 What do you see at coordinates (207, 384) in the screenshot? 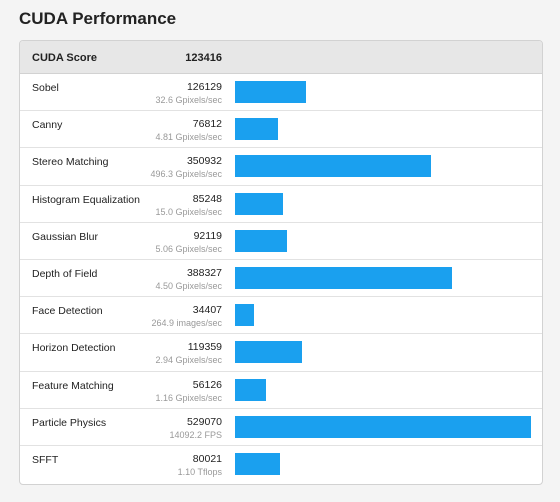
I see `result-score: 56126` at bounding box center [207, 384].